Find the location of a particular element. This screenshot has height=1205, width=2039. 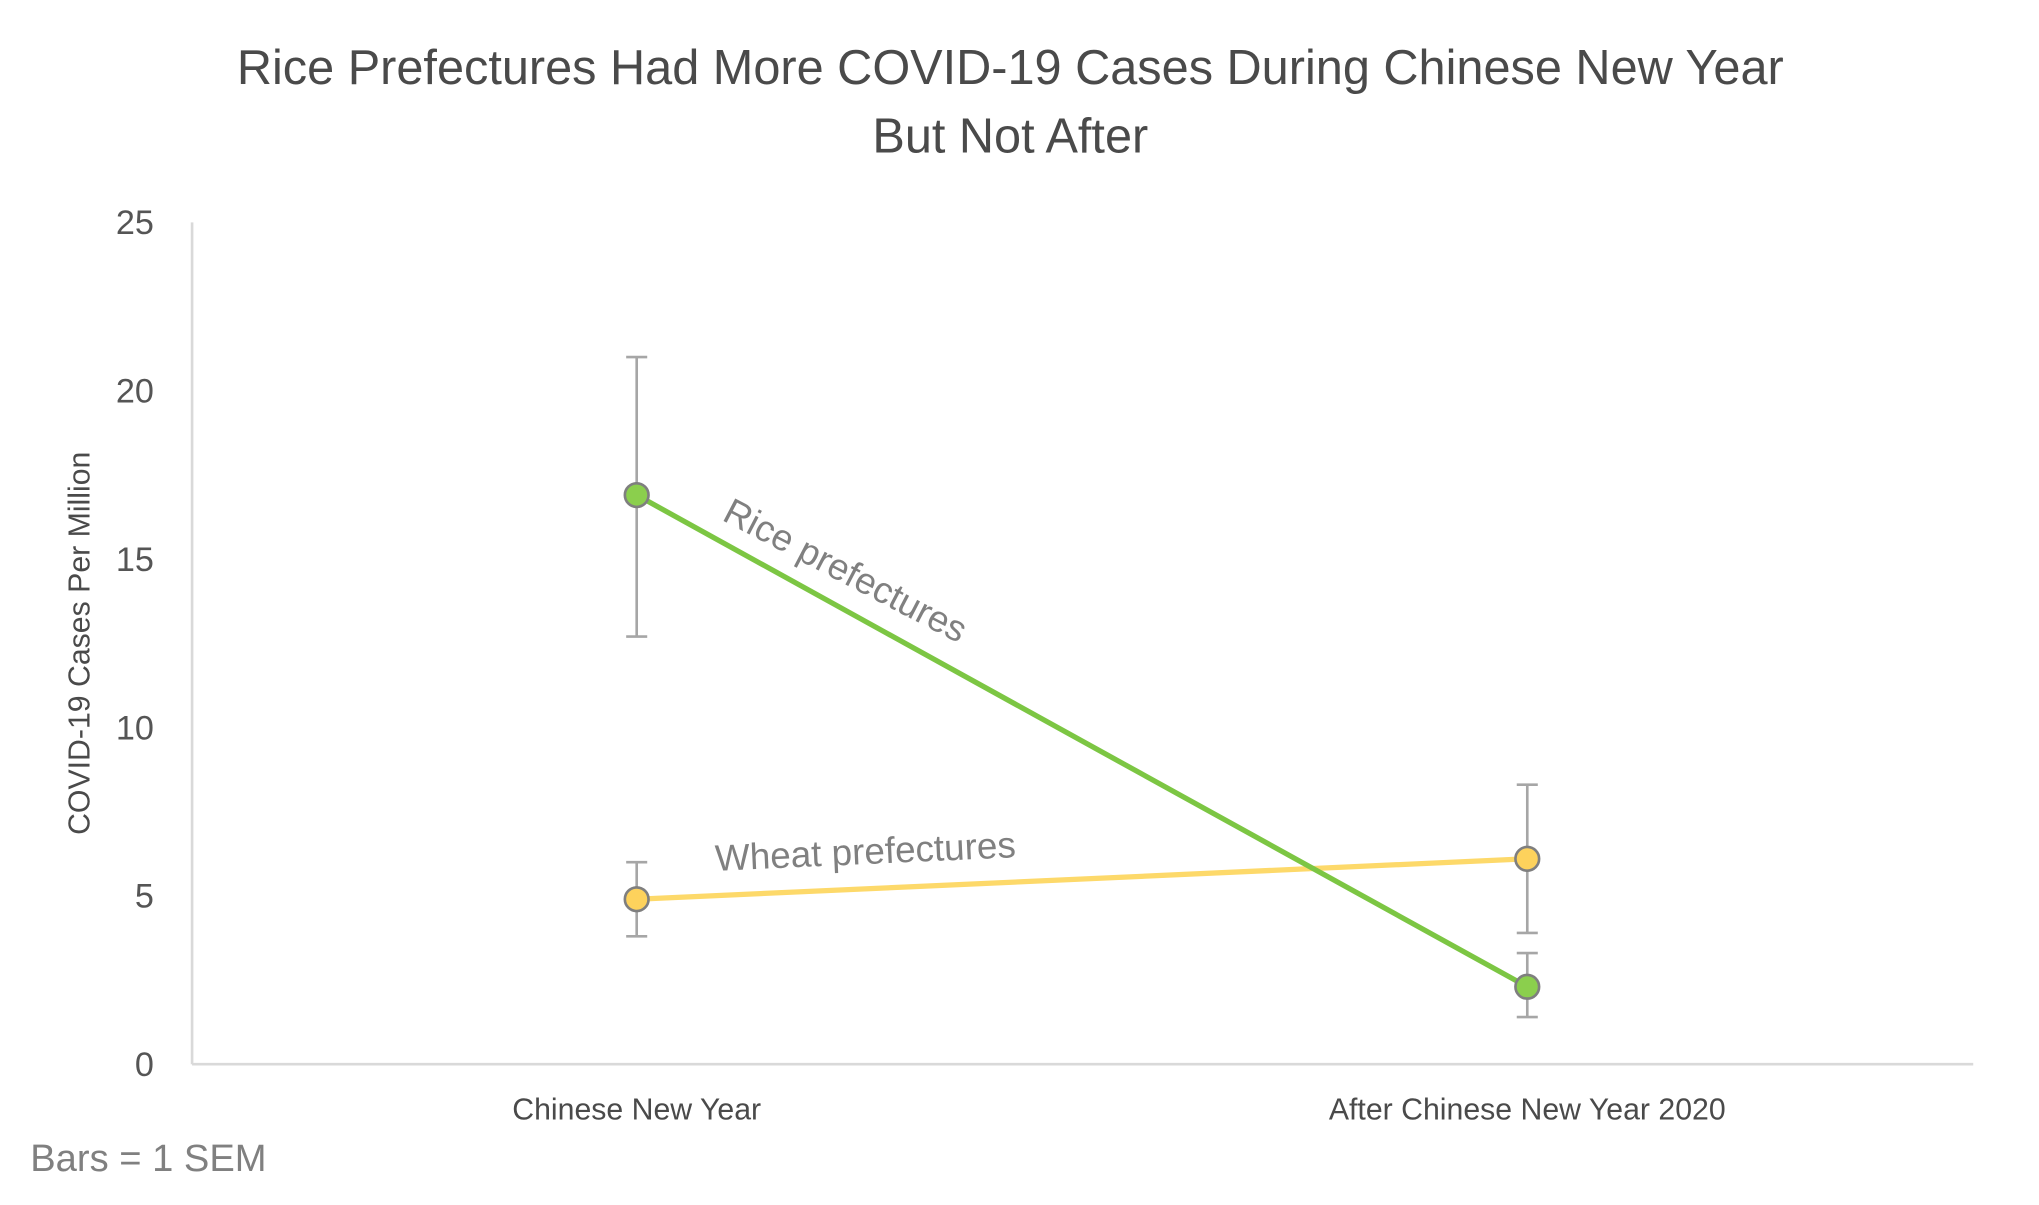

wheat-series-label: Wheat prefectures is located at coordinates (865, 851).